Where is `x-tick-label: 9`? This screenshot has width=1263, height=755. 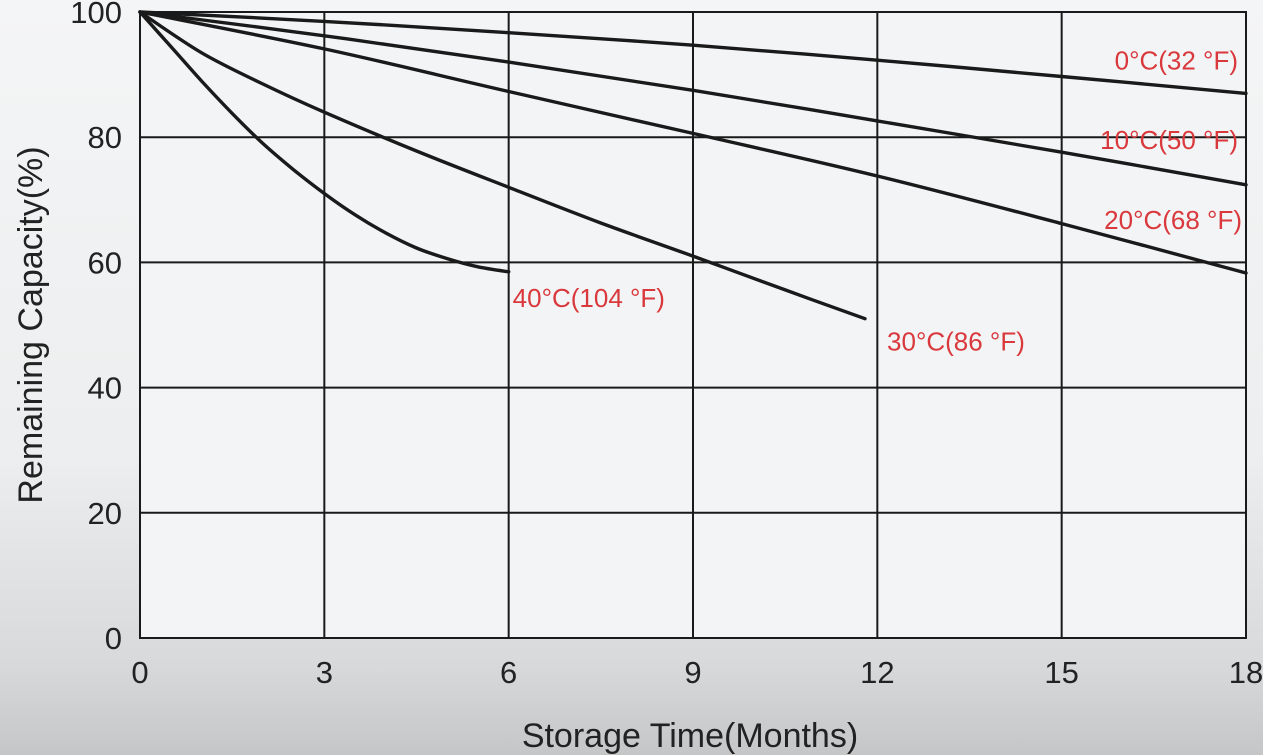
x-tick-label: 9 is located at coordinates (692, 672).